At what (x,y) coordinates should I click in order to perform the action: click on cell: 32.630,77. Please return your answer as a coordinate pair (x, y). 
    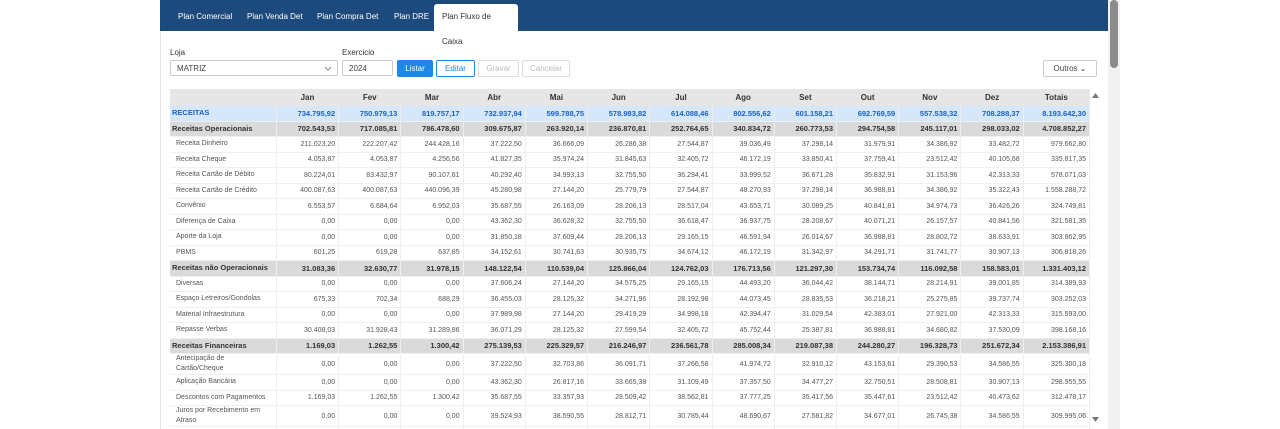
    Looking at the image, I should click on (370, 268).